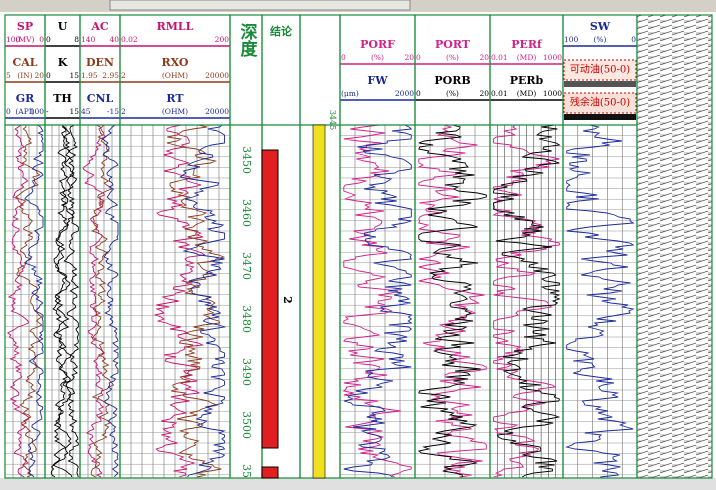 This screenshot has height=490, width=716. I want to click on scale-label: 40, so click(114, 39).